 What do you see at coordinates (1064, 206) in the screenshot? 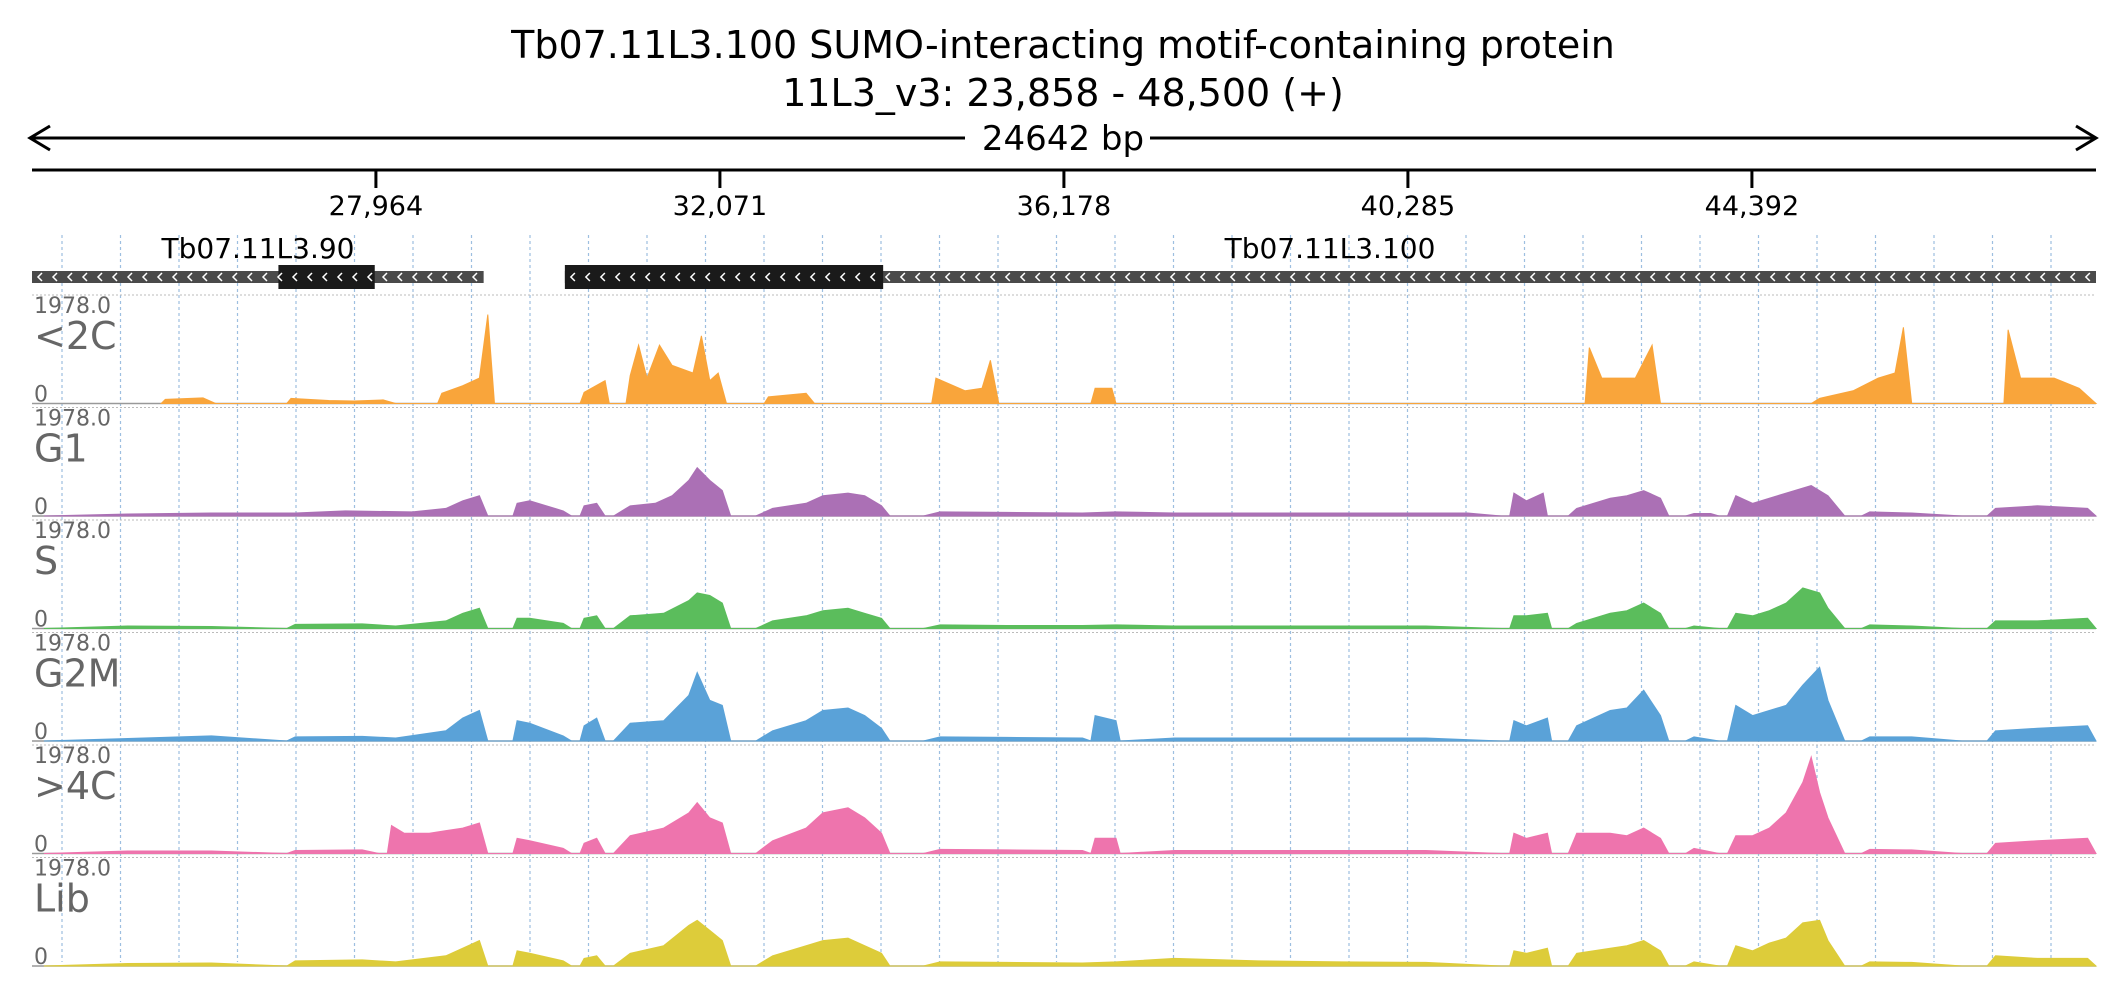
I see `tick-label: 36,178` at bounding box center [1064, 206].